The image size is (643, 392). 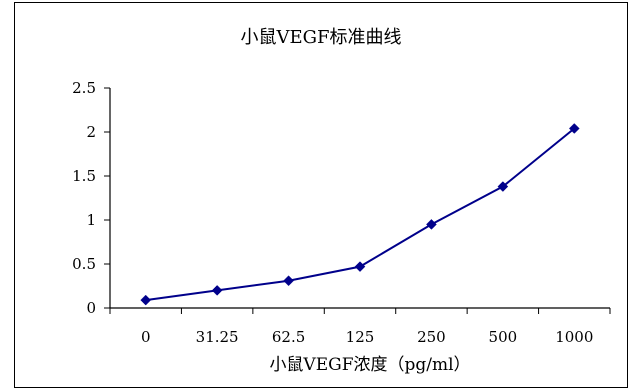 What do you see at coordinates (84, 88) in the screenshot?
I see `y-tick-label: 2.5` at bounding box center [84, 88].